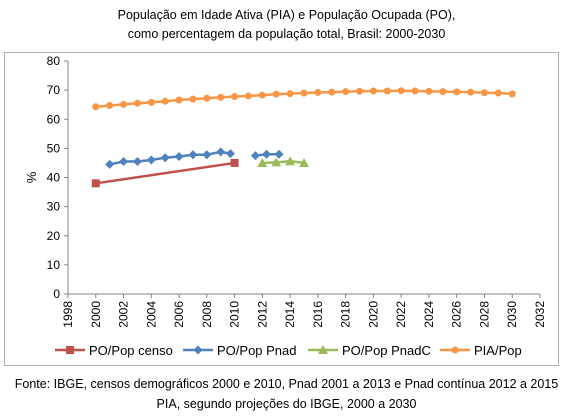  I want to click on x-tick-label: 2002, so click(124, 314).